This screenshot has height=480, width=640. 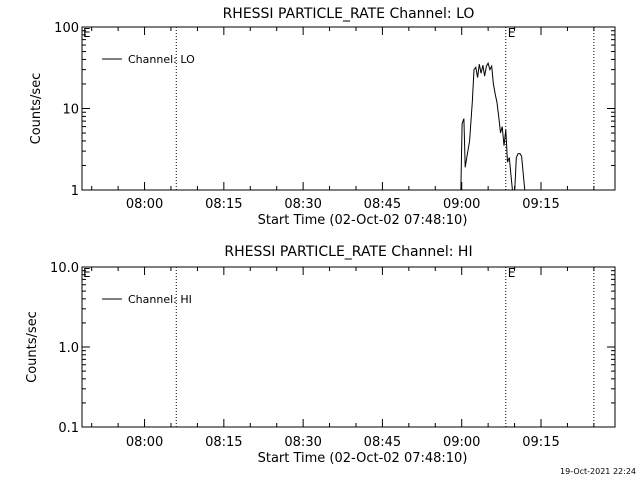 What do you see at coordinates (540, 442) in the screenshot?
I see `panel-2-x-tick-label: 09:15` at bounding box center [540, 442].